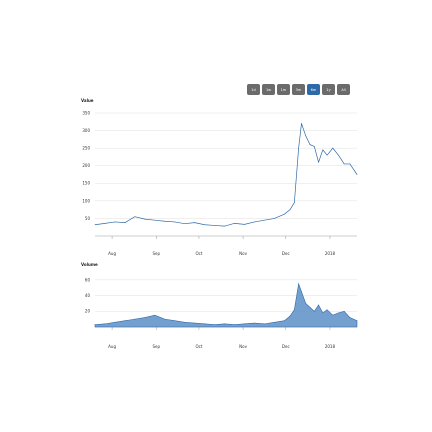 This screenshot has width=432, height=432. Describe the element at coordinates (286, 346) in the screenshot. I see `volume-x-tick-label: Dec` at that location.